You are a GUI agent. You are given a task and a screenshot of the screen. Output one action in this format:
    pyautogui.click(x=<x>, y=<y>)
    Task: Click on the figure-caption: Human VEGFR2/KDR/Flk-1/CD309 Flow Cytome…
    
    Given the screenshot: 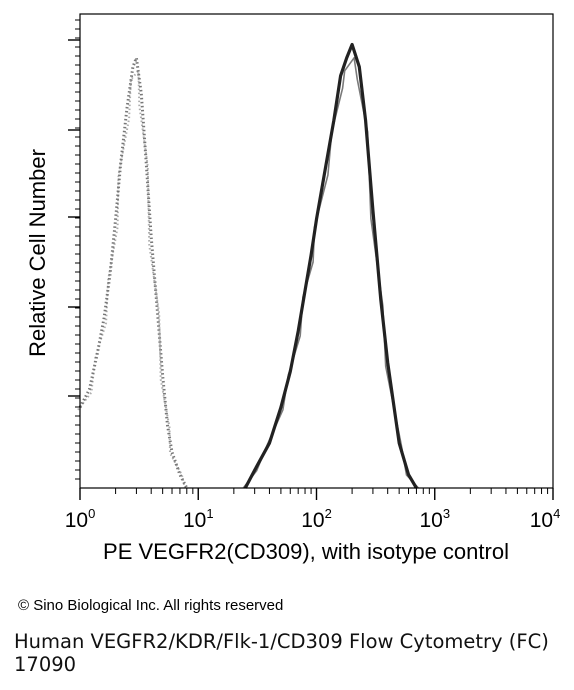 What is the action you would take?
    pyautogui.click(x=294, y=653)
    